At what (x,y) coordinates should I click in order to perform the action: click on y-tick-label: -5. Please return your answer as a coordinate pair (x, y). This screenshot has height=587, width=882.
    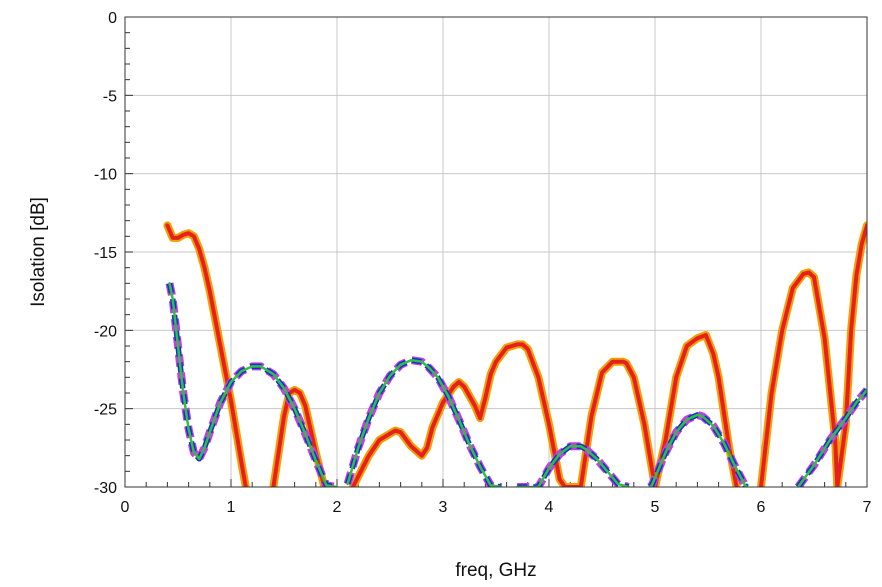
    Looking at the image, I should click on (110, 96).